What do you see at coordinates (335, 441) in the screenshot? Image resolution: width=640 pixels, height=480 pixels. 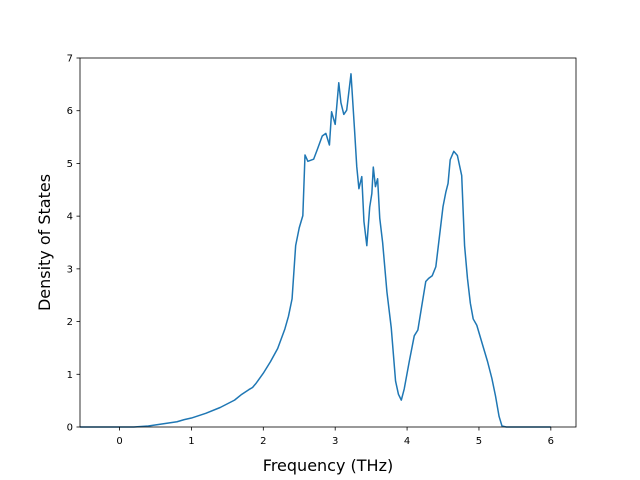 I see `x-tick-label: 3` at bounding box center [335, 441].